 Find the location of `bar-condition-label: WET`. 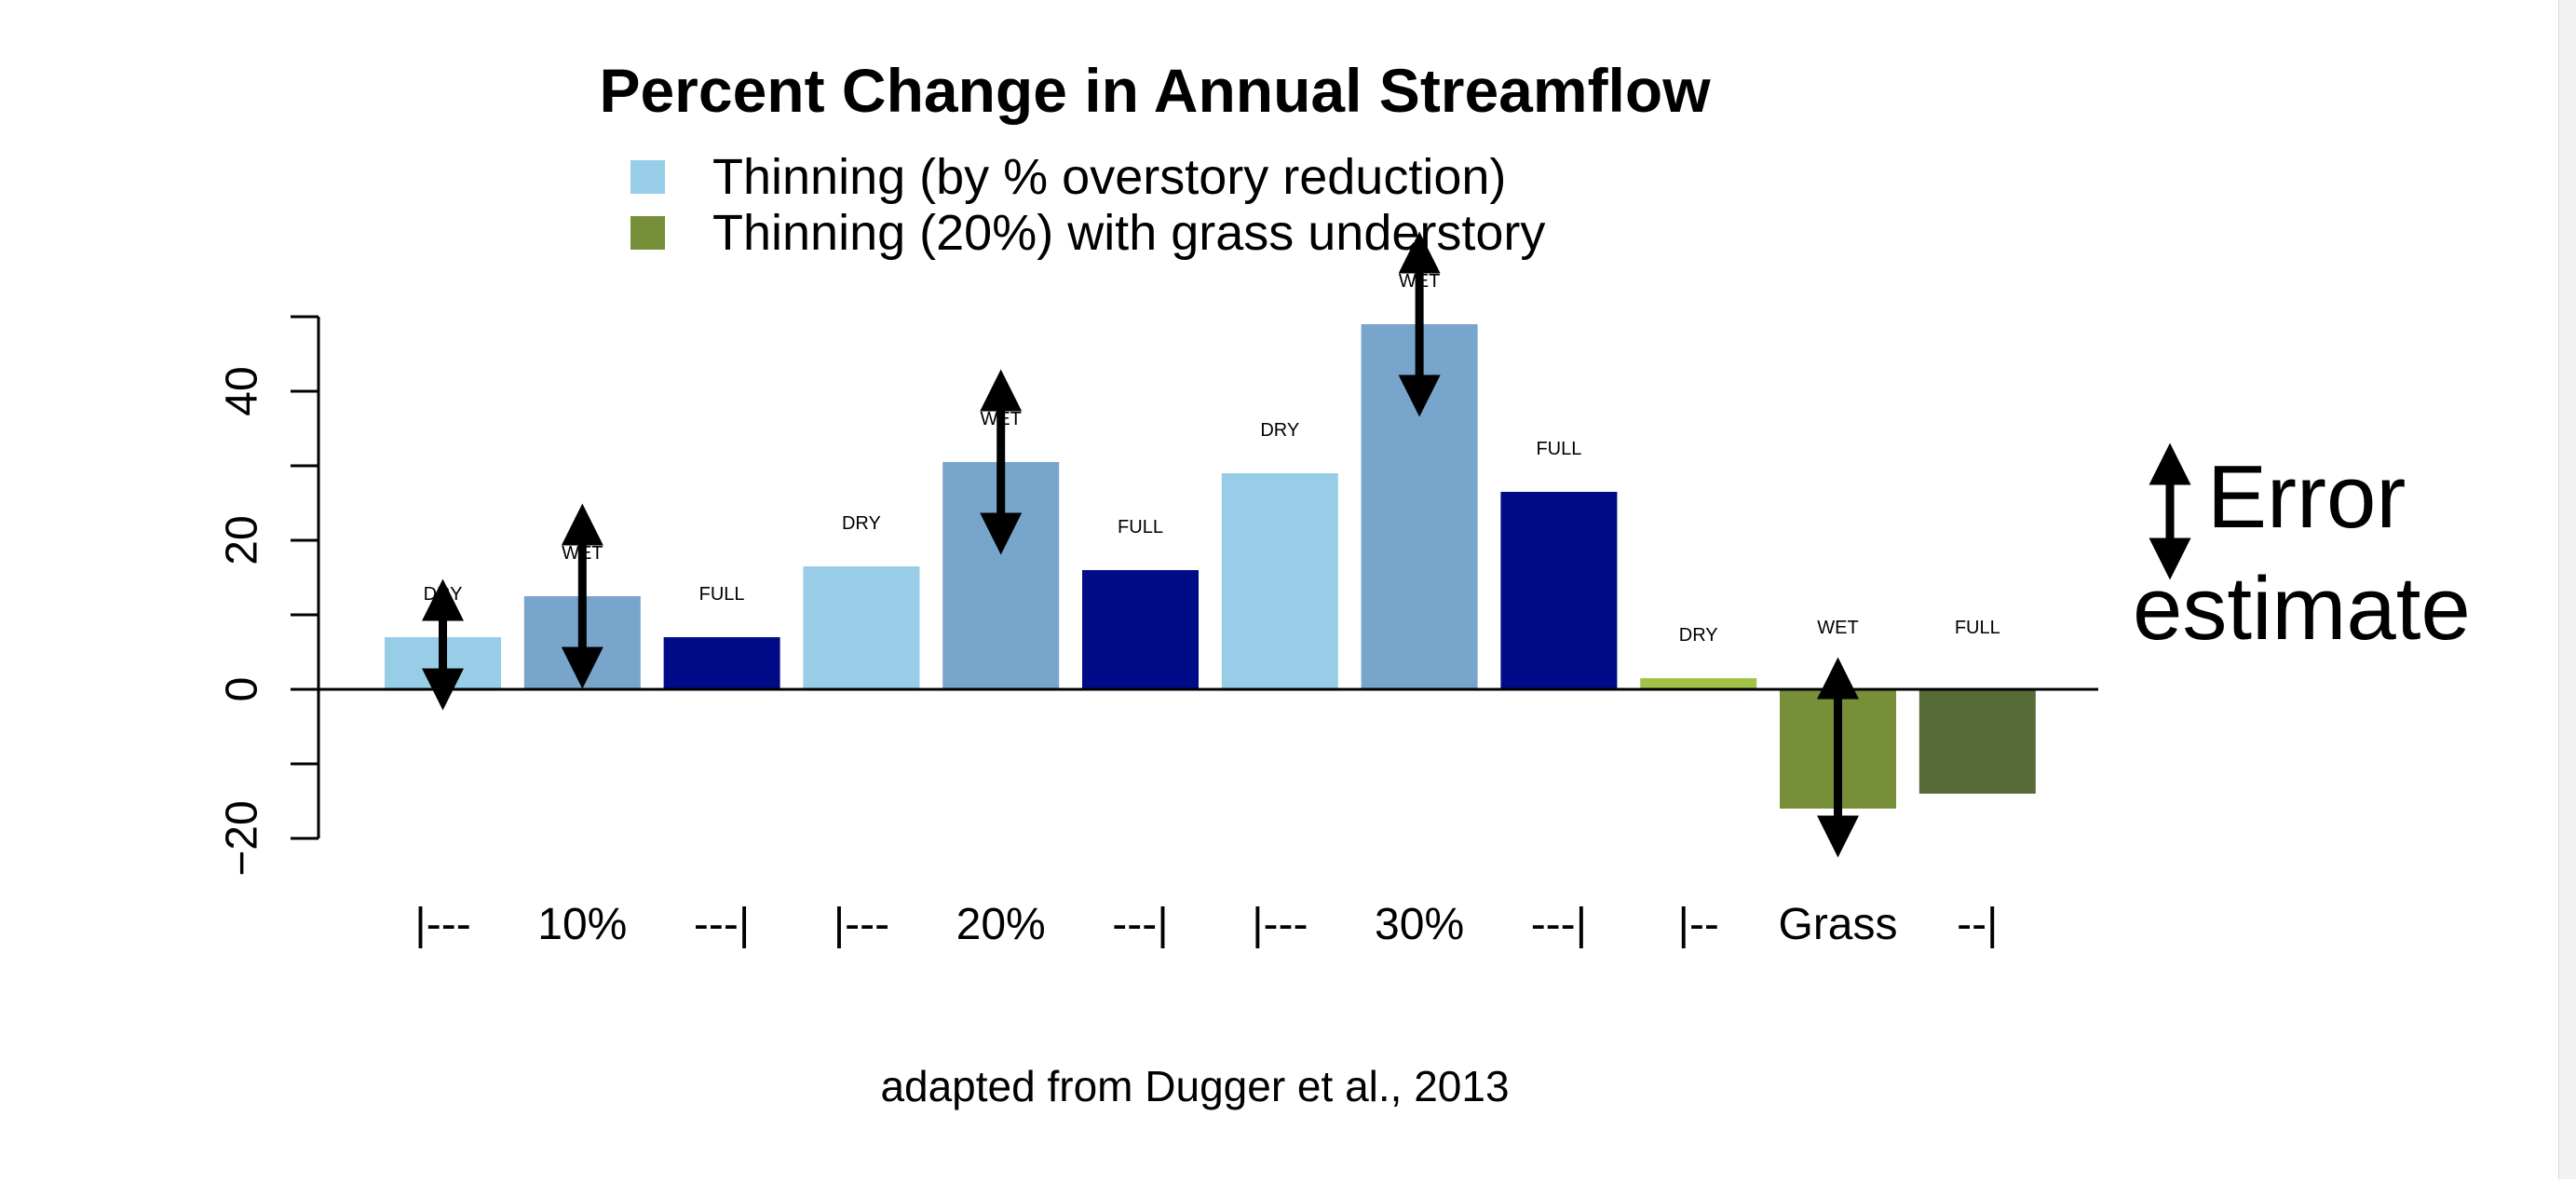

bar-condition-label: WET is located at coordinates (1837, 628).